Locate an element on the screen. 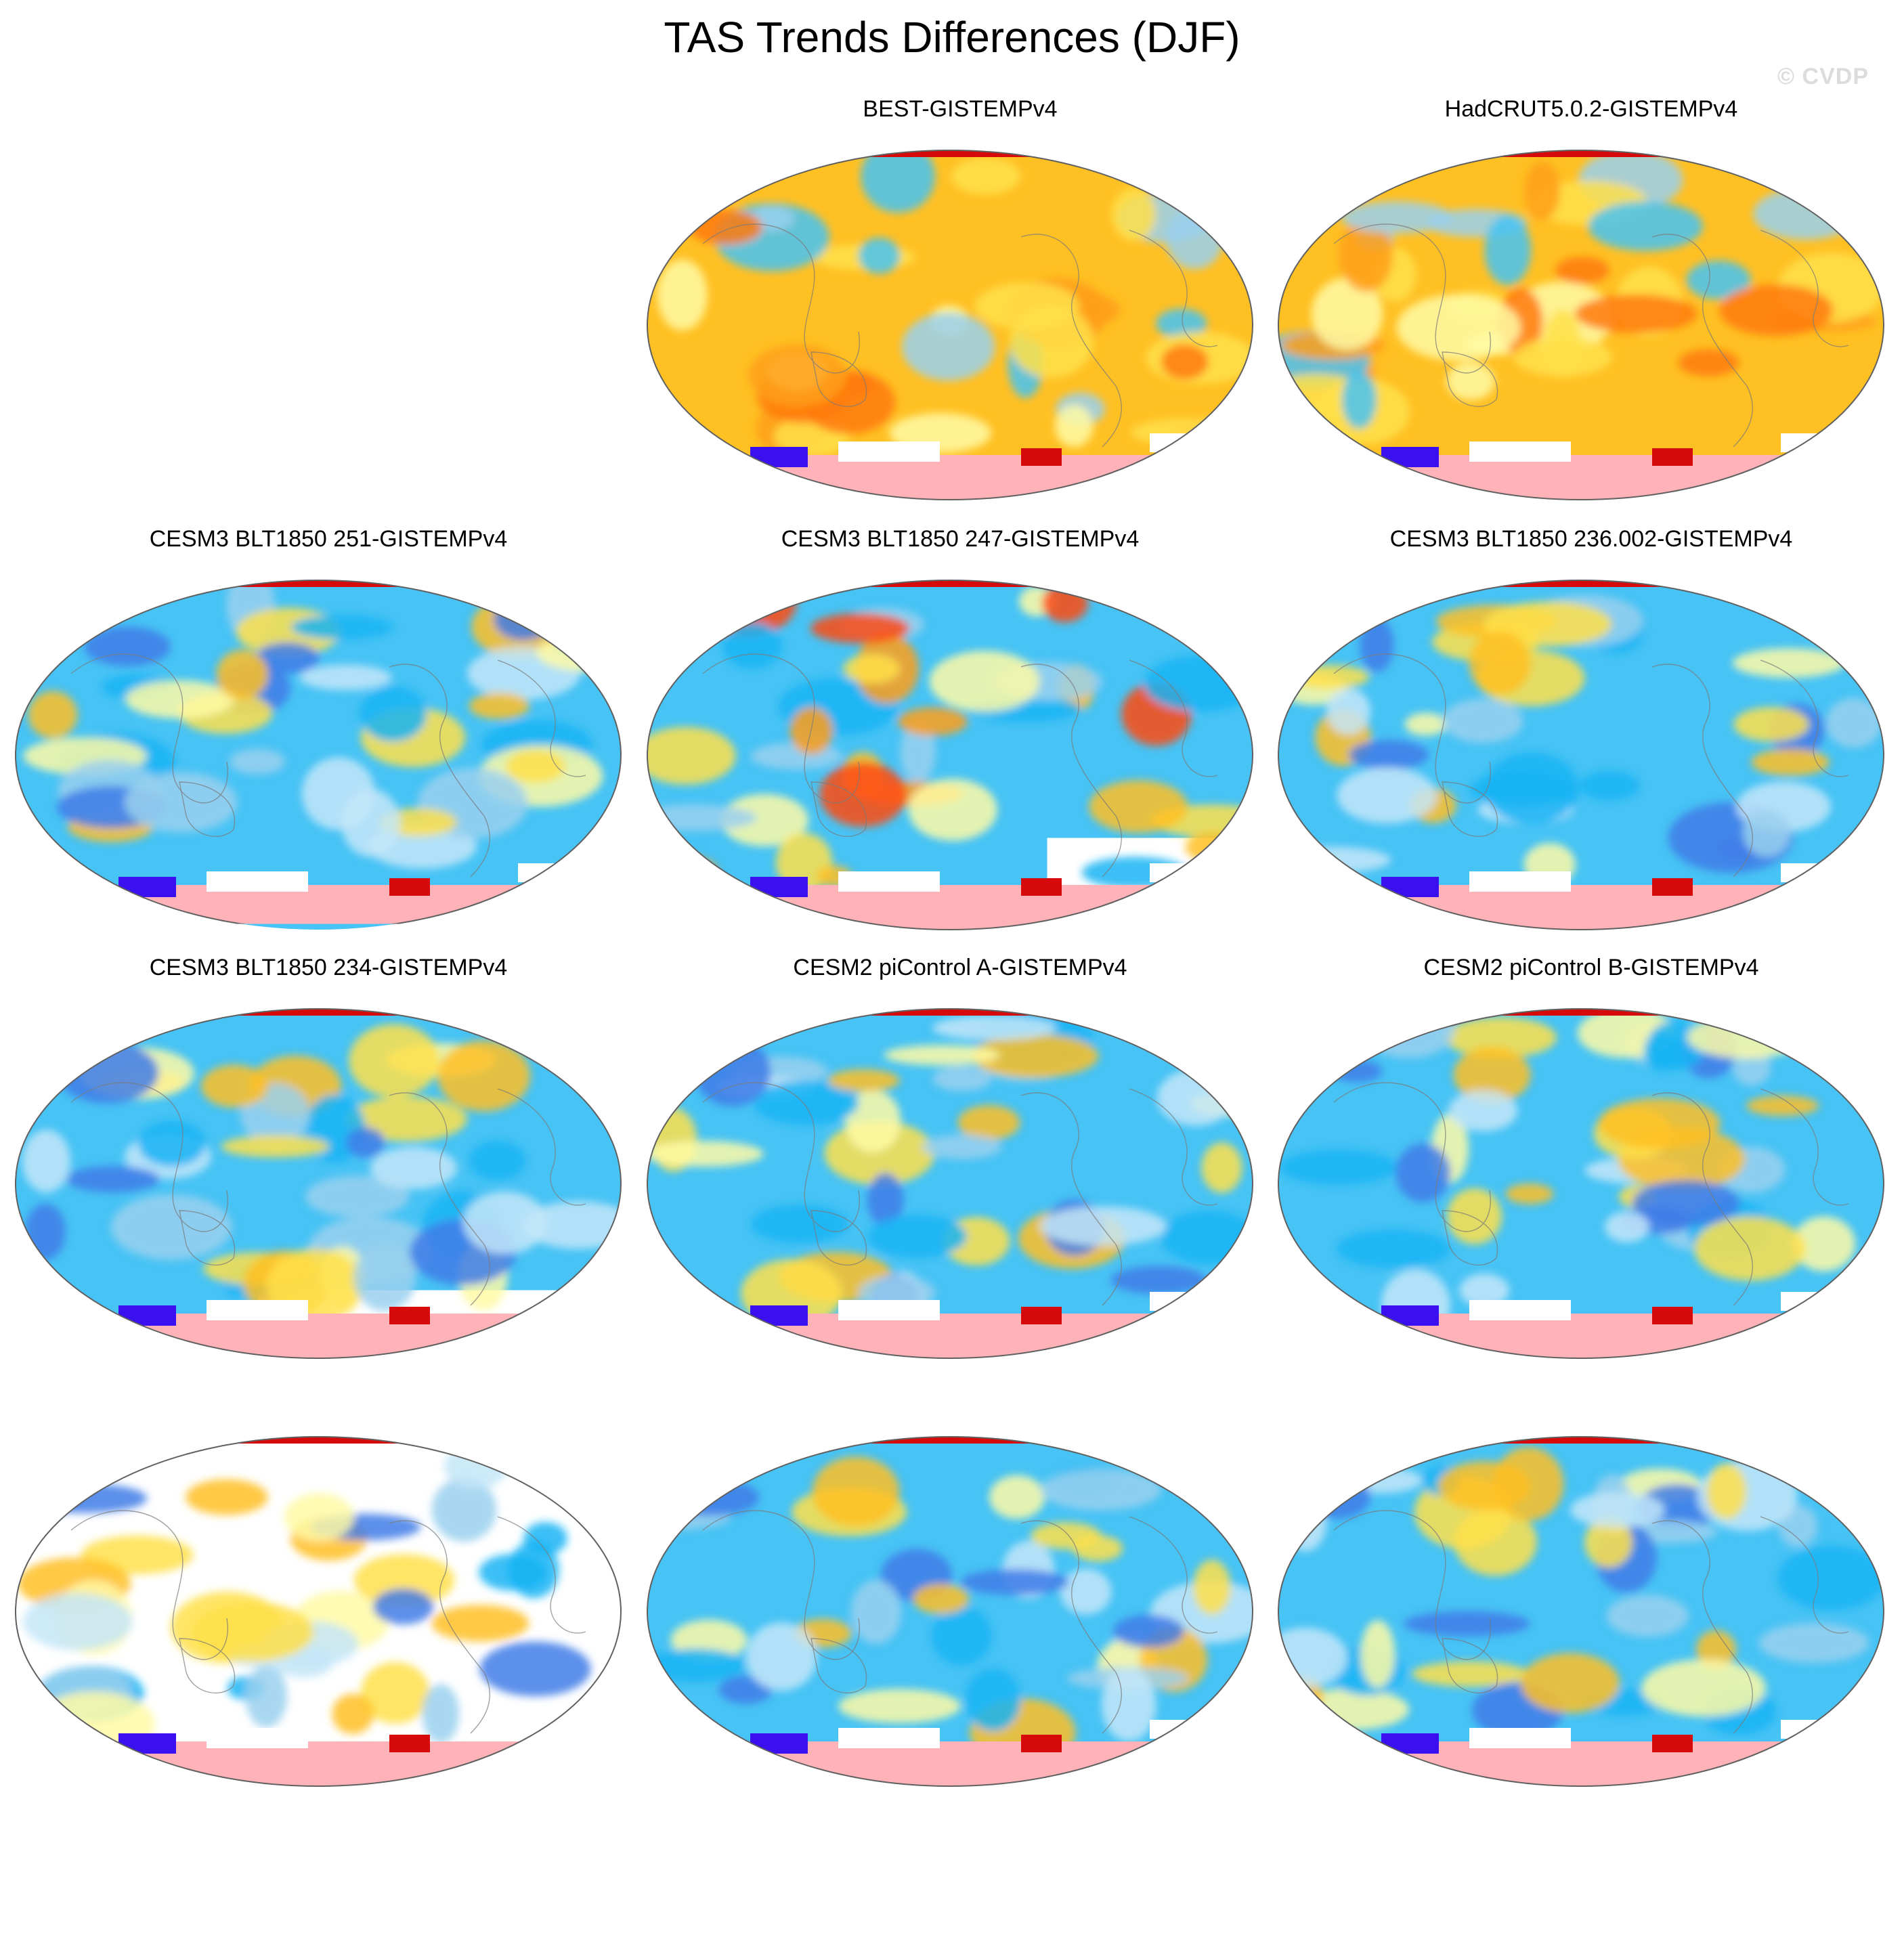 The image size is (1904, 1950). colorbar-svg: -6 -4 -2 -0.5 0 0.5 2 4 6 is located at coordinates (952, 1901).